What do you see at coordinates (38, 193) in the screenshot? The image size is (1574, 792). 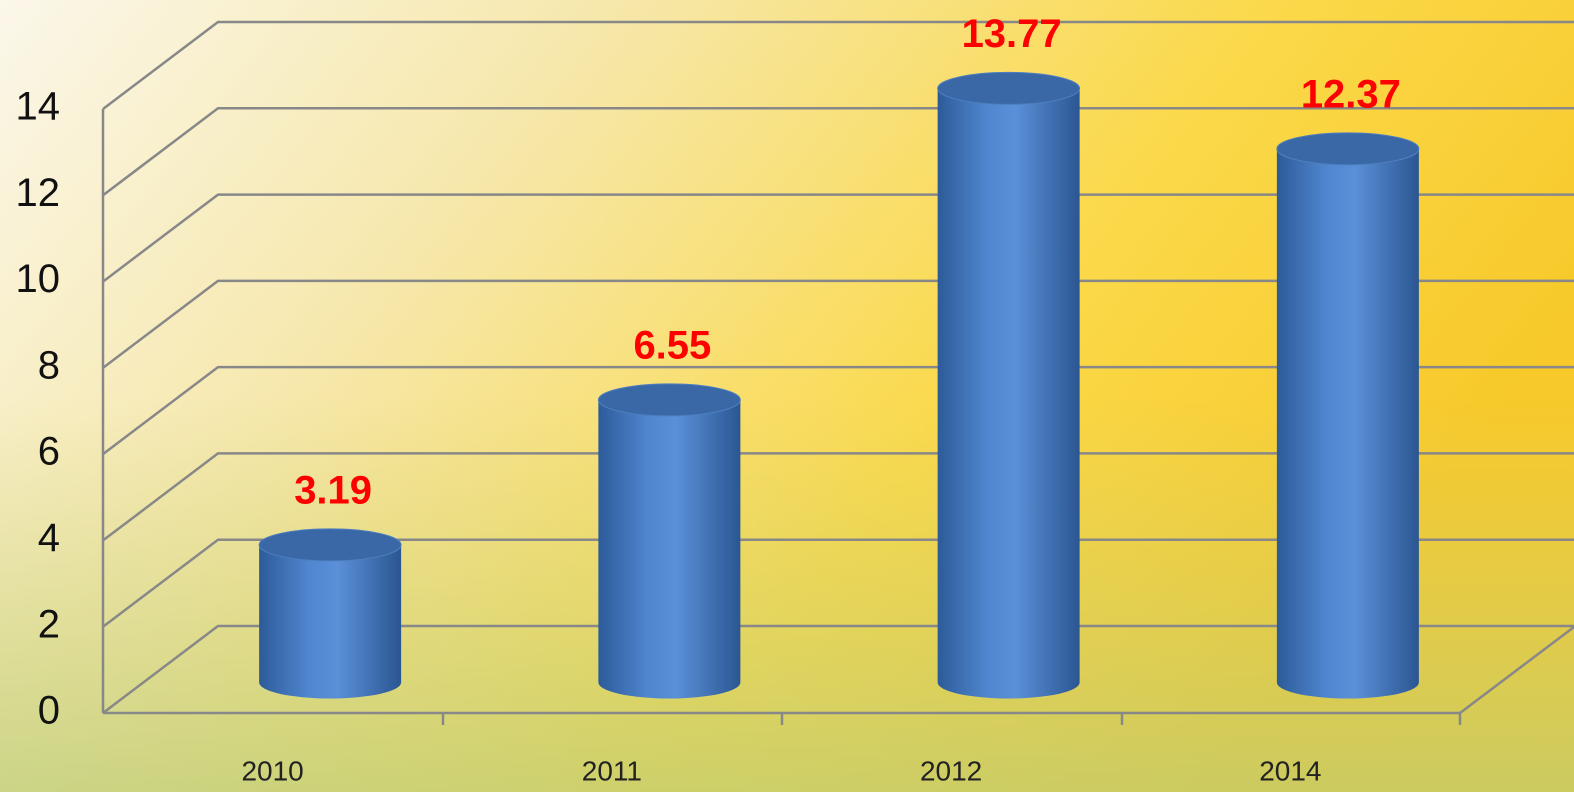 I see `y-tick-label: 12` at bounding box center [38, 193].